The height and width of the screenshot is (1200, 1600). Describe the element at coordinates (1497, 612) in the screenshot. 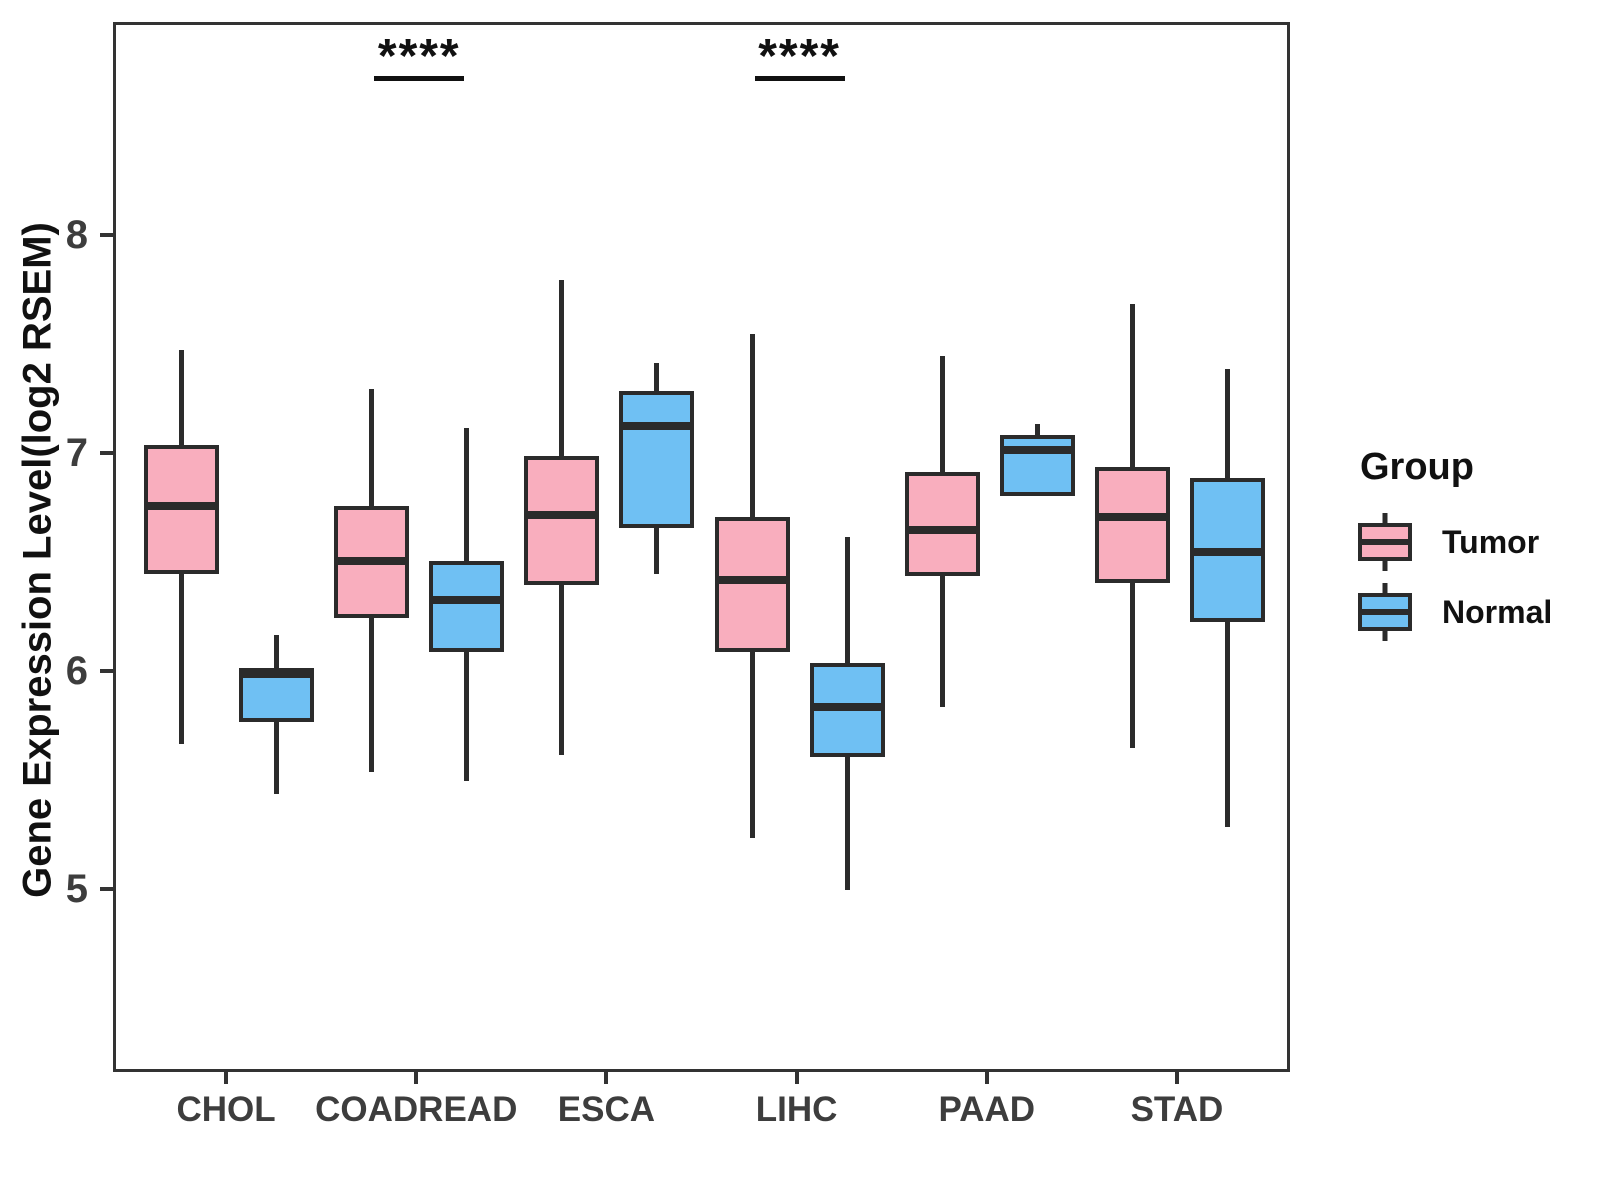

I see `legend-label-normal: Normal` at that location.